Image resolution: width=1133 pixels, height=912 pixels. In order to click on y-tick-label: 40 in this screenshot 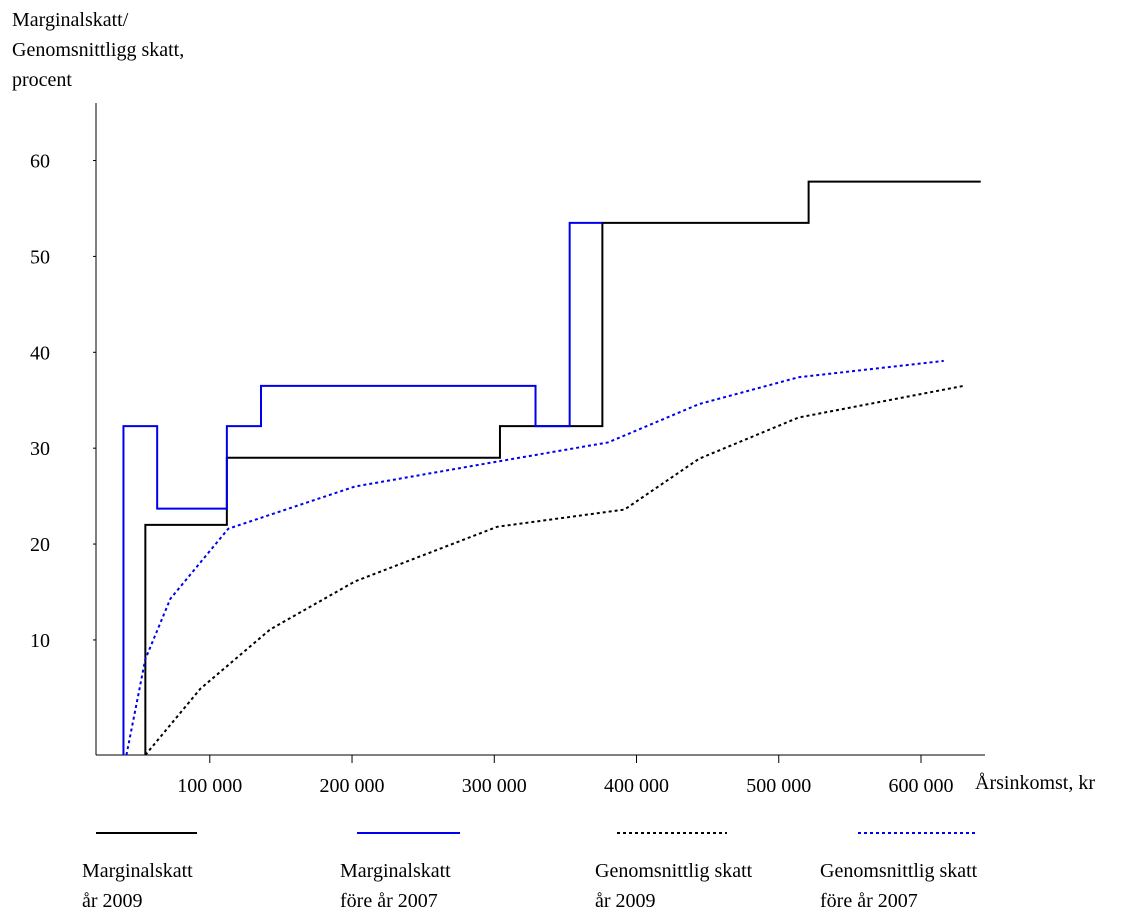, I will do `click(40, 353)`.